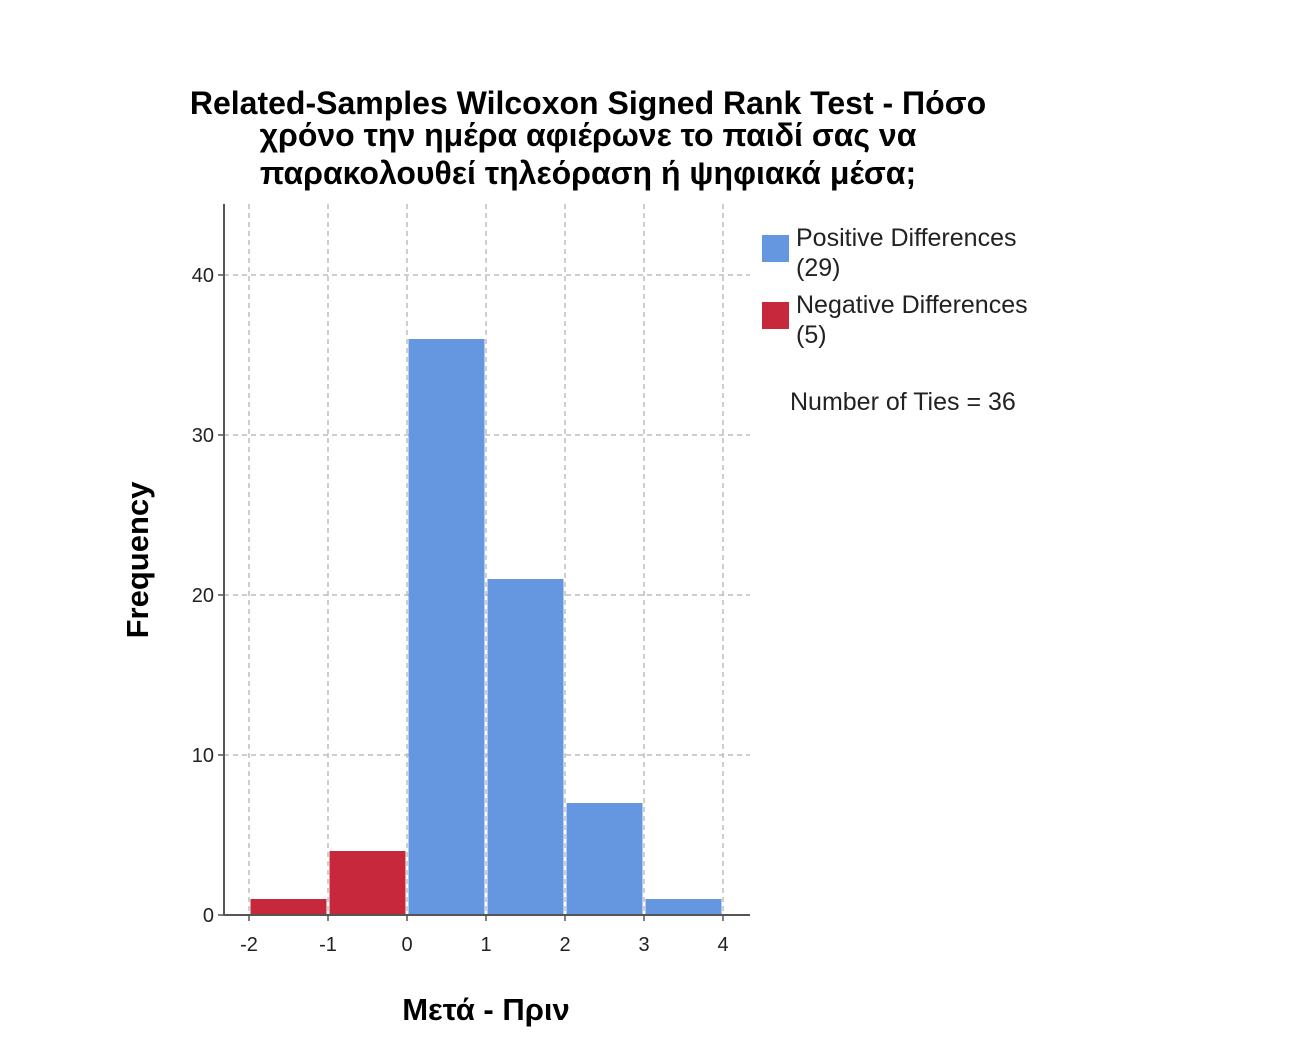  Describe the element at coordinates (903, 402) in the screenshot. I see `number-of-ties-label: Number of Ties = 36` at that location.